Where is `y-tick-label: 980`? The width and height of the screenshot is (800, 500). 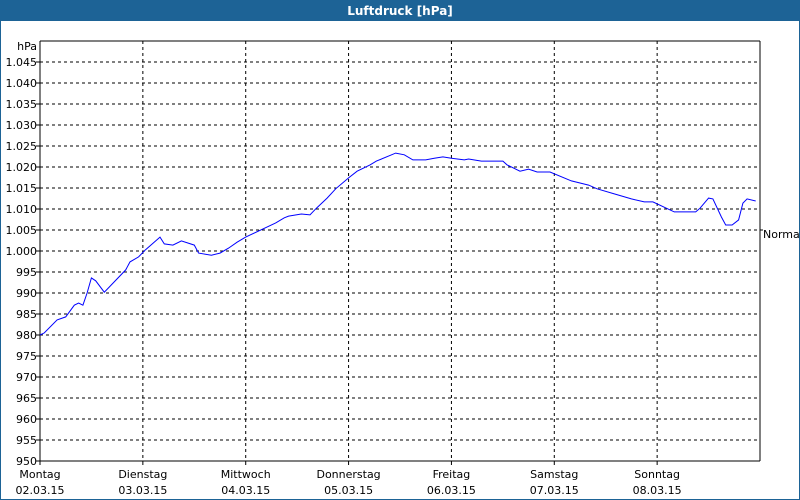 y-tick-label: 980 is located at coordinates (26, 335).